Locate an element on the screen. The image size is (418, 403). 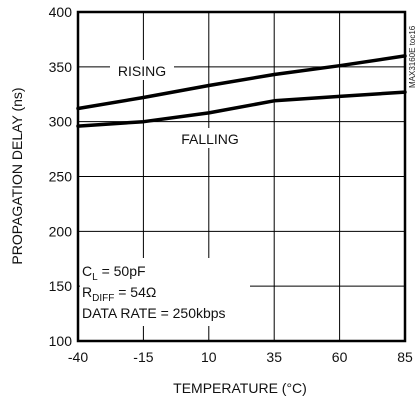
y-tick-labels: 100 150 200 250 300 350 400 is located at coordinates (61, 176).